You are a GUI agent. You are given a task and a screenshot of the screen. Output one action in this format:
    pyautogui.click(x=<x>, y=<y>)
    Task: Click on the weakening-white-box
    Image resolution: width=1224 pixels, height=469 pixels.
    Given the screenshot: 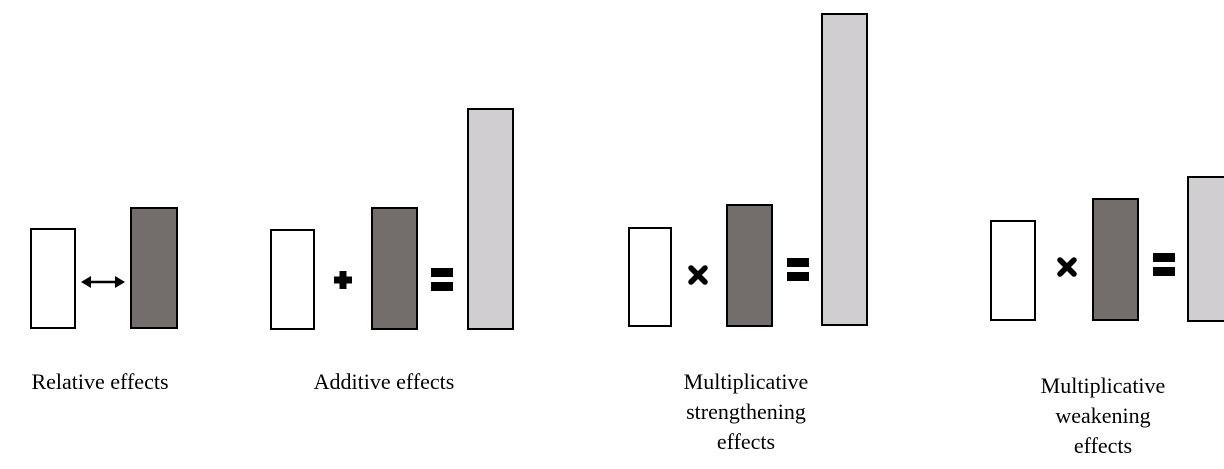 What is the action you would take?
    pyautogui.click(x=1013, y=270)
    